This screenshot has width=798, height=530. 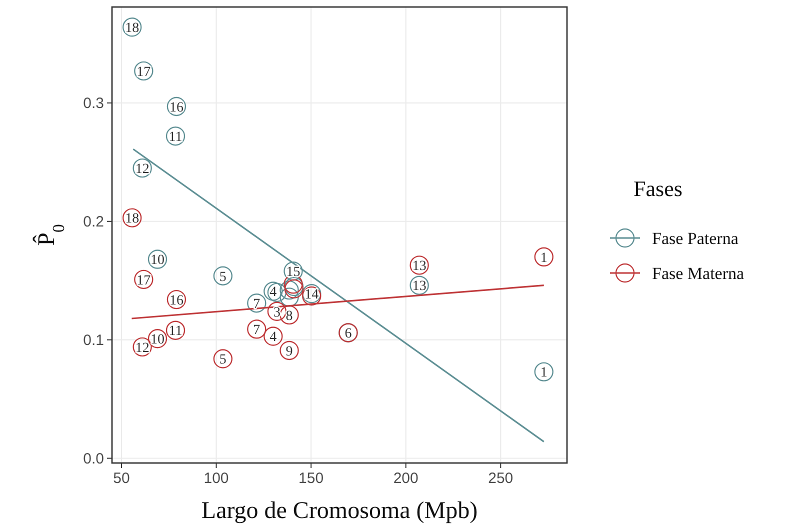 I want to click on annotation: 8, so click(x=289, y=316).